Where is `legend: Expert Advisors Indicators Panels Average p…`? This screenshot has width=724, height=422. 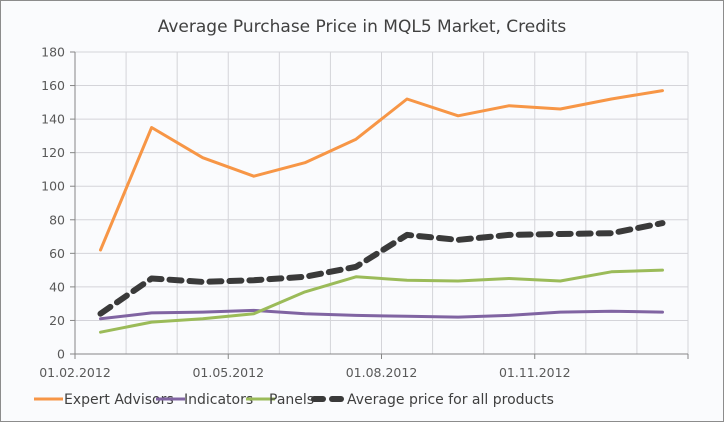 legend: Expert Advisors Indicators Panels Average p… is located at coordinates (294, 400).